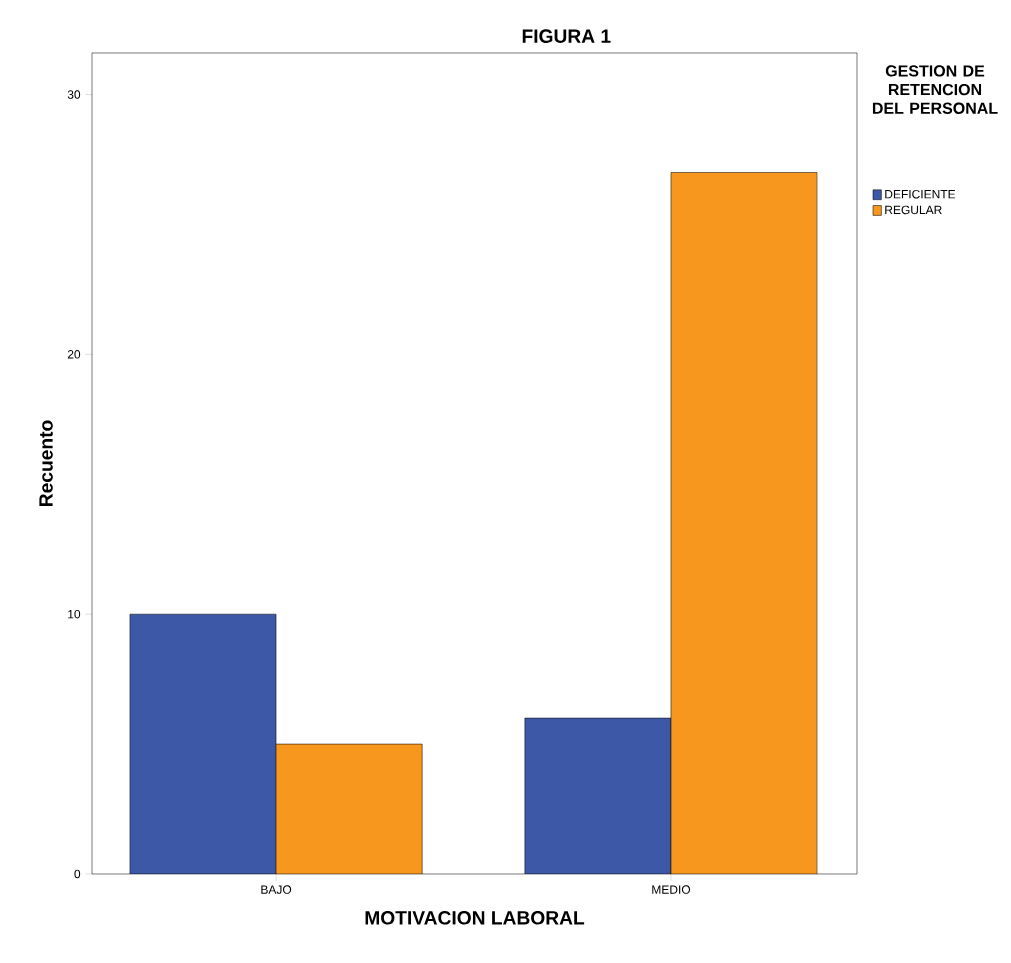 The image size is (1011, 963). I want to click on y-tick-label: 10, so click(74, 614).